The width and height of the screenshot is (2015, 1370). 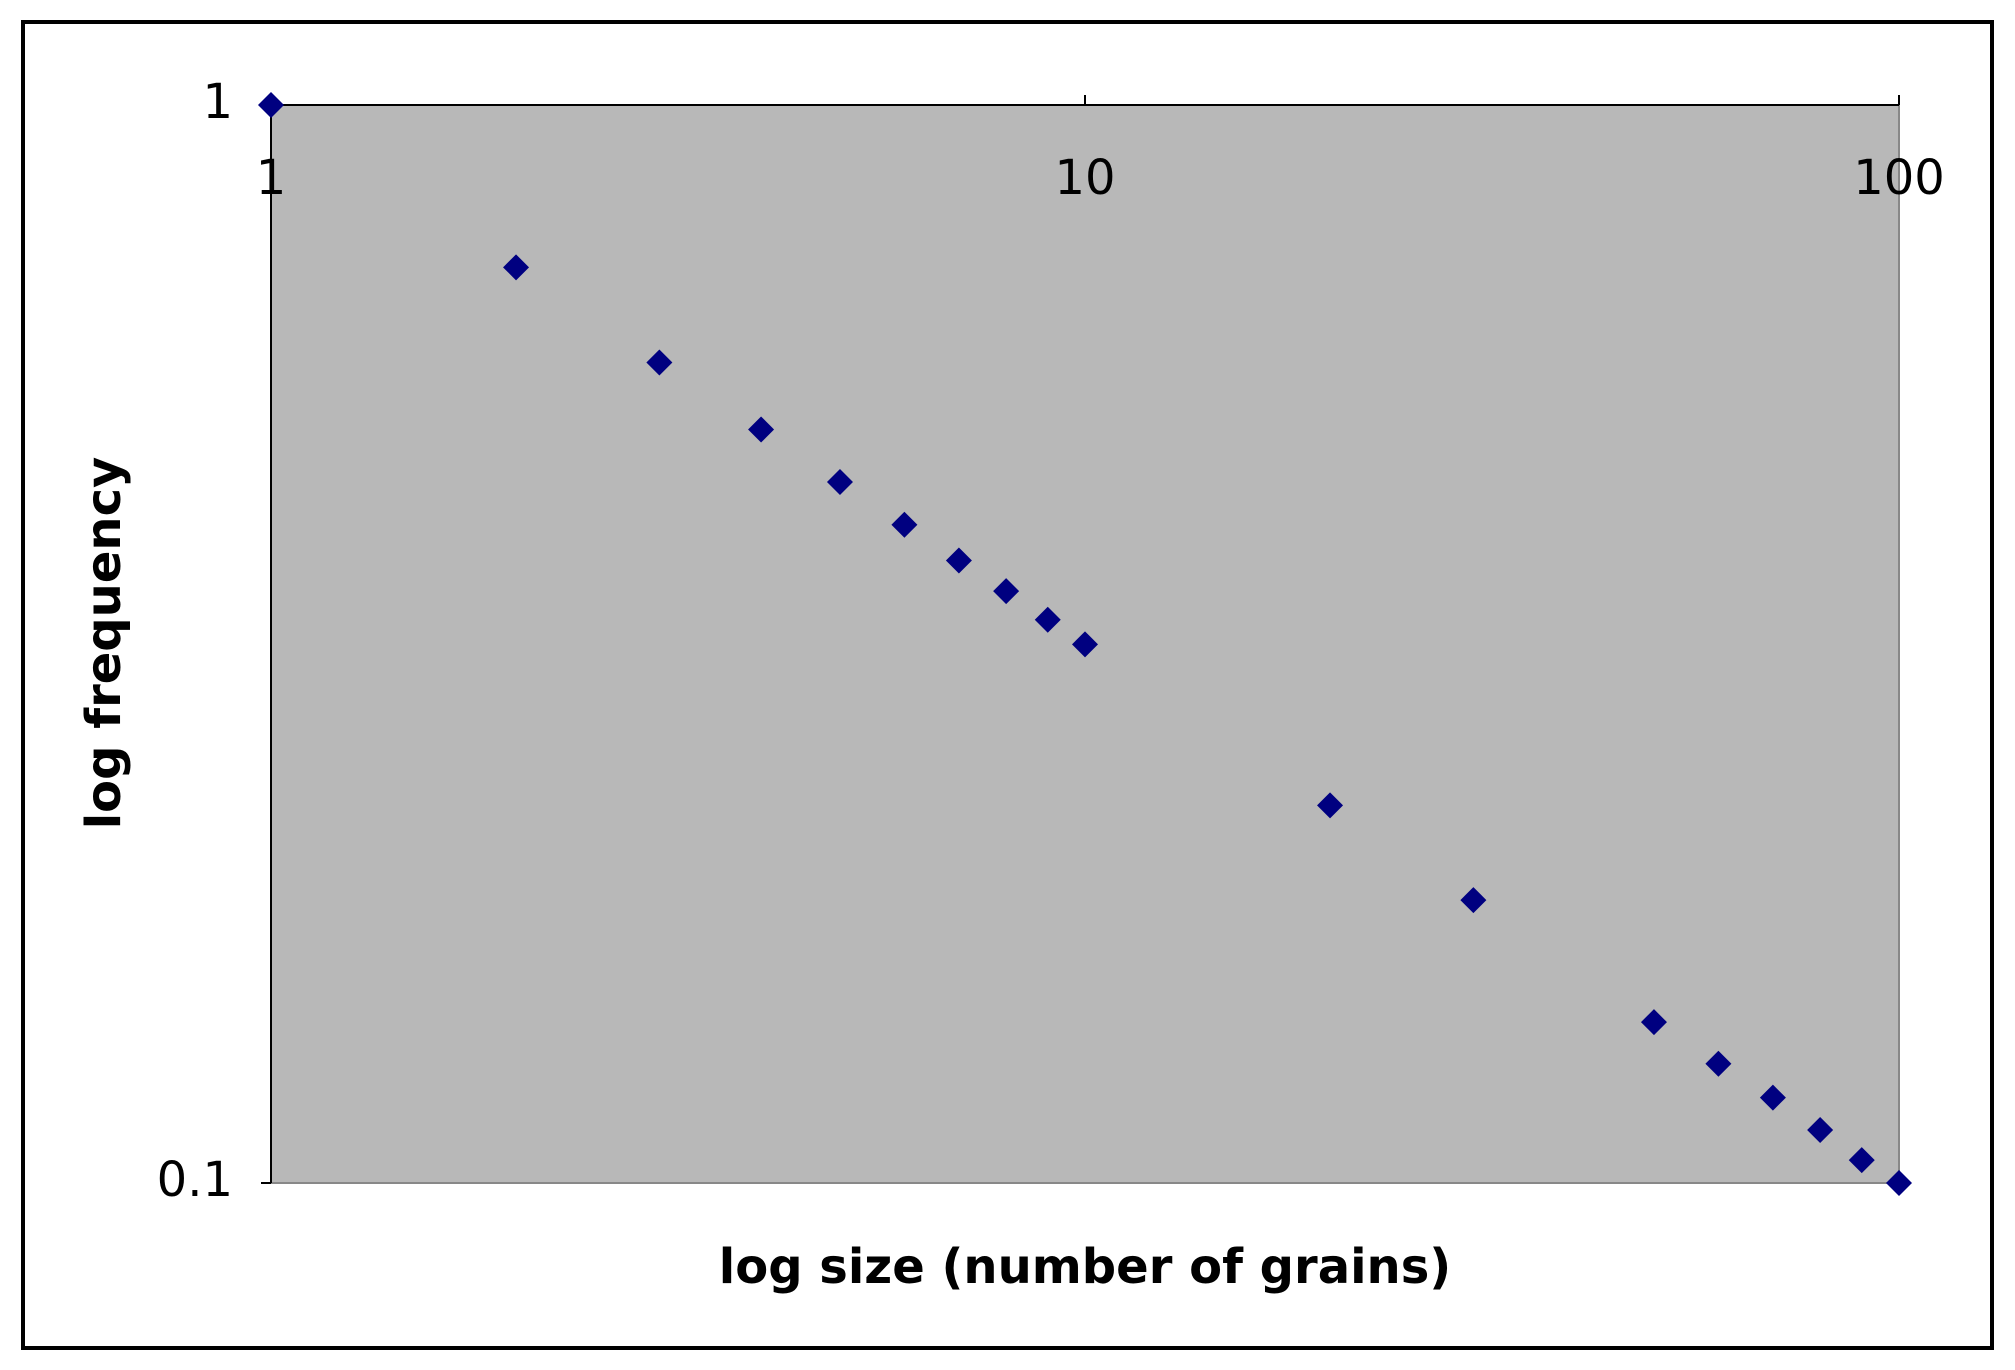 What do you see at coordinates (195, 1180) in the screenshot?
I see `y-tick-label: 0.1` at bounding box center [195, 1180].